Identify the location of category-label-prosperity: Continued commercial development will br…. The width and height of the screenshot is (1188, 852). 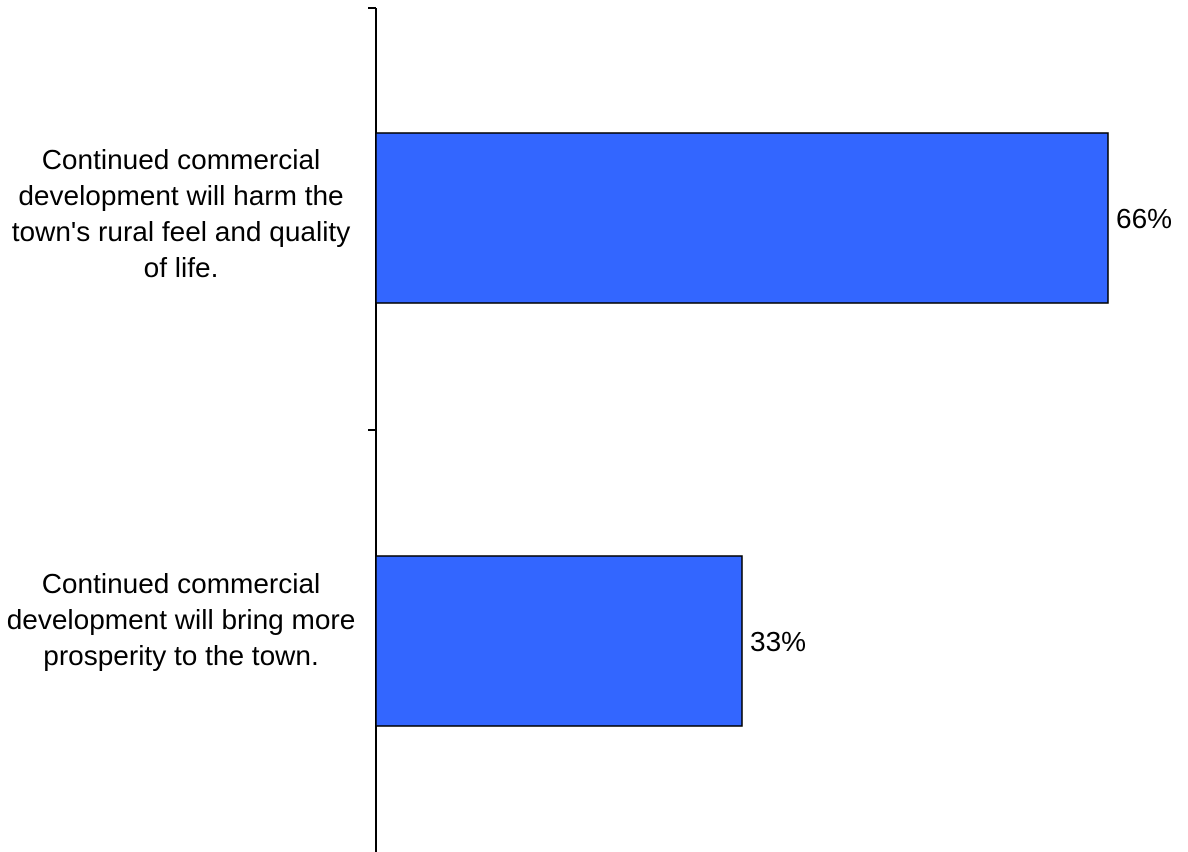
(181, 619).